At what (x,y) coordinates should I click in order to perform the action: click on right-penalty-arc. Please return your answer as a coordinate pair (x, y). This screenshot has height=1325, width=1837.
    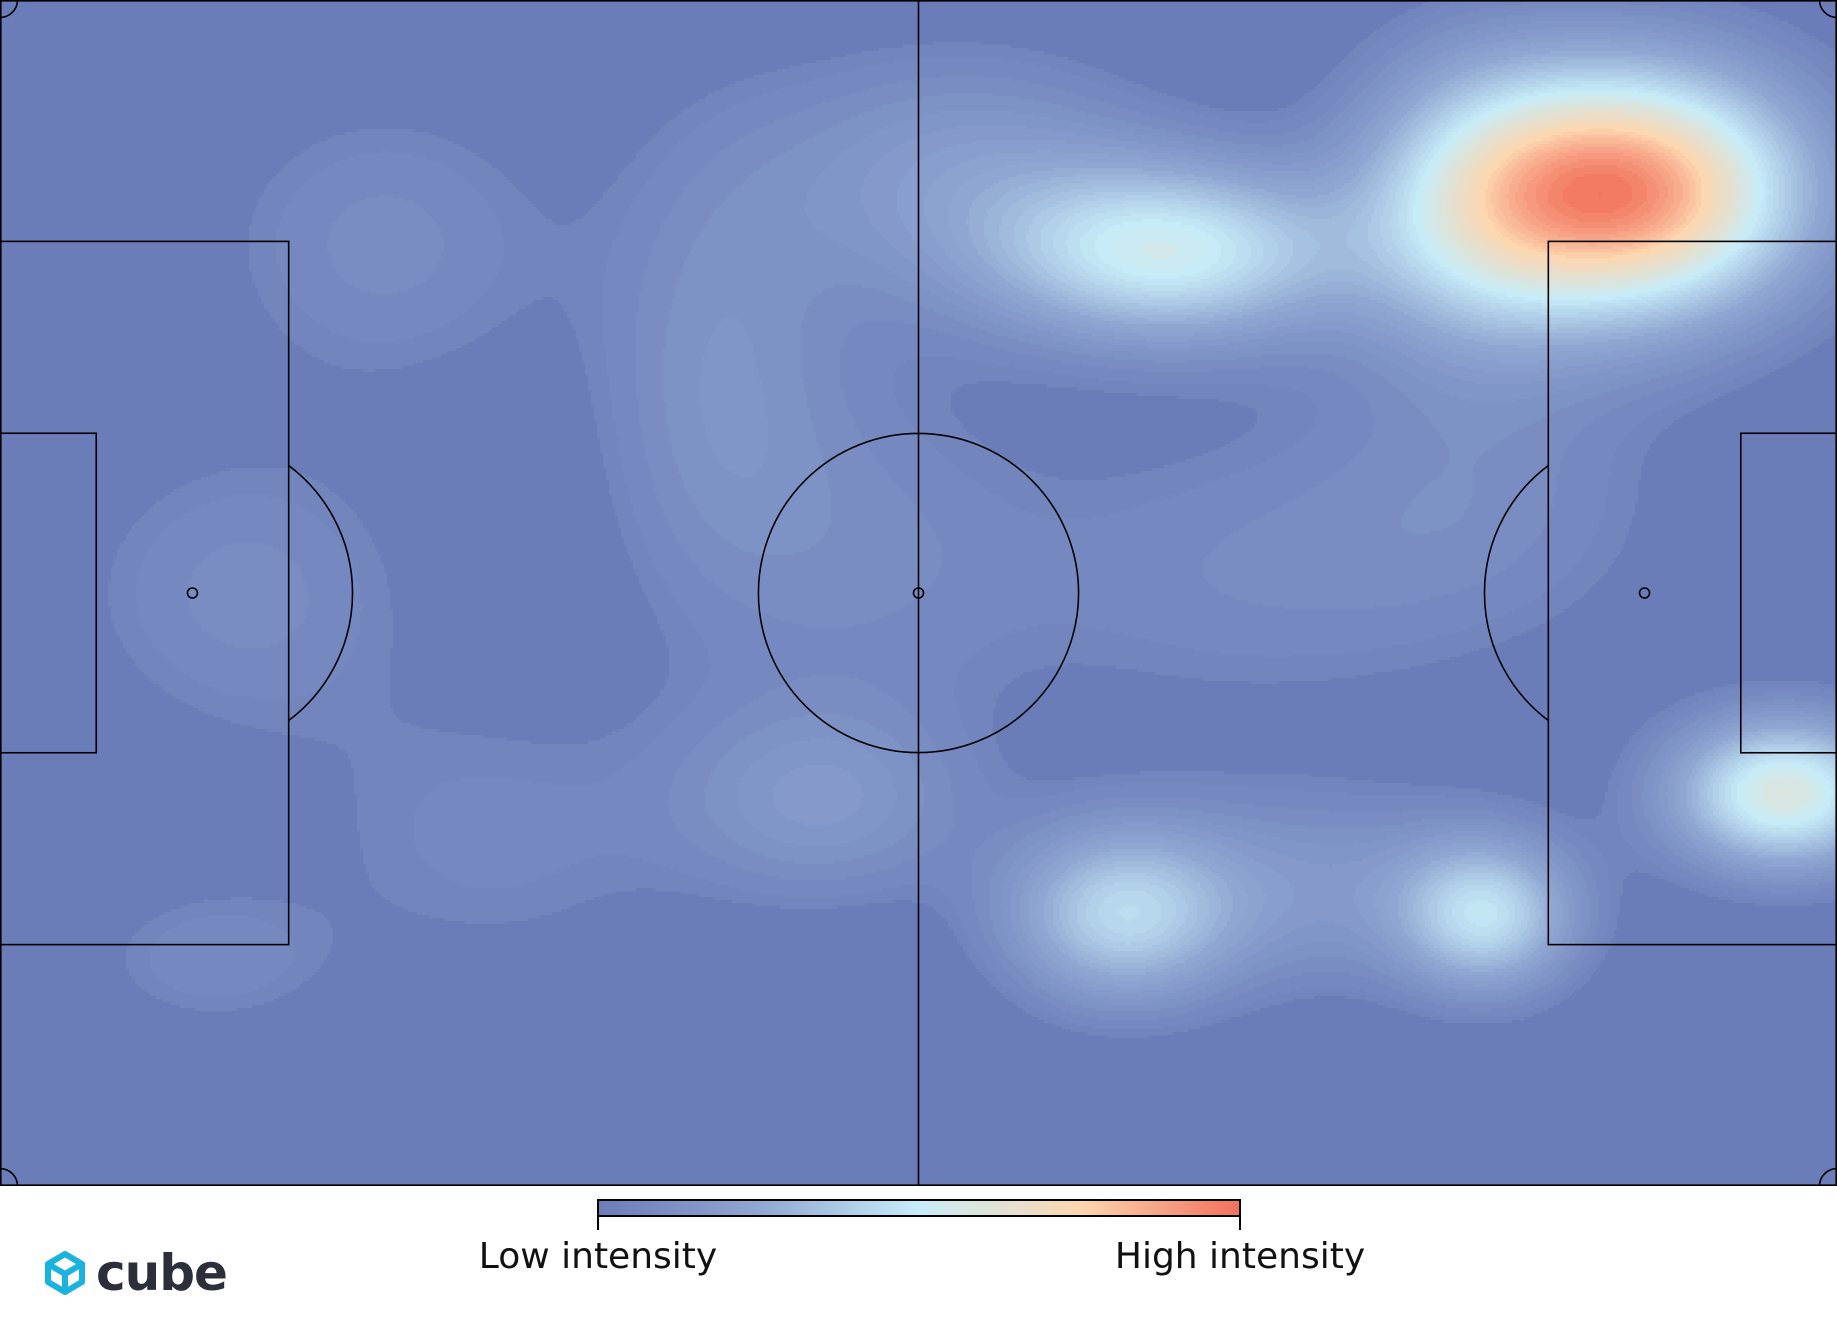
    Looking at the image, I should click on (1516, 593).